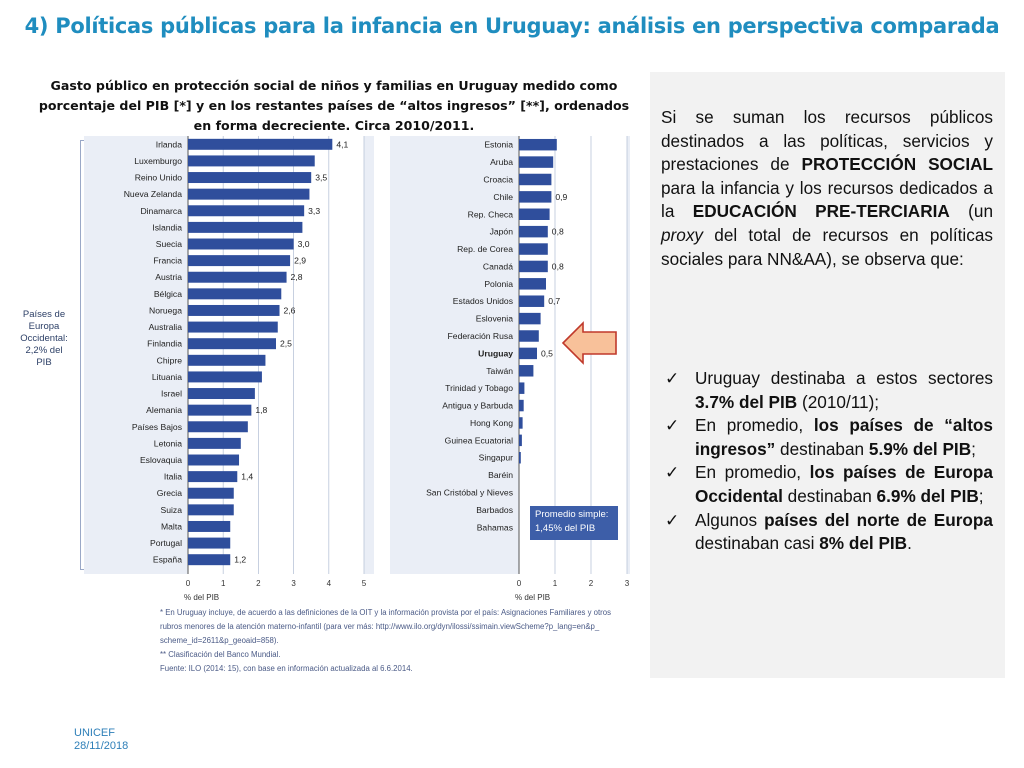 This screenshot has height=768, width=1024. Describe the element at coordinates (483, 301) in the screenshot. I see `category-label: Estados Unidos` at that location.